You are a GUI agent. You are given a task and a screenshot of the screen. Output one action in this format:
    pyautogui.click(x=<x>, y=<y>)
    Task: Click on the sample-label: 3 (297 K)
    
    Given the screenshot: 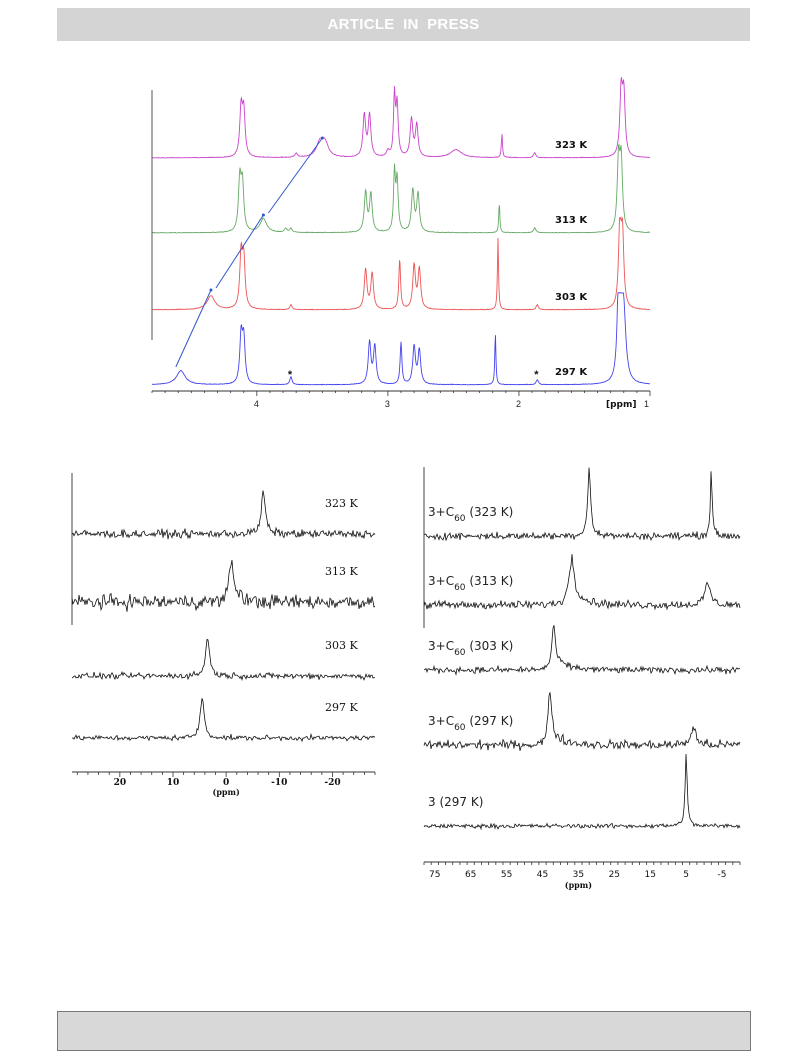 What is the action you would take?
    pyautogui.click(x=455, y=802)
    